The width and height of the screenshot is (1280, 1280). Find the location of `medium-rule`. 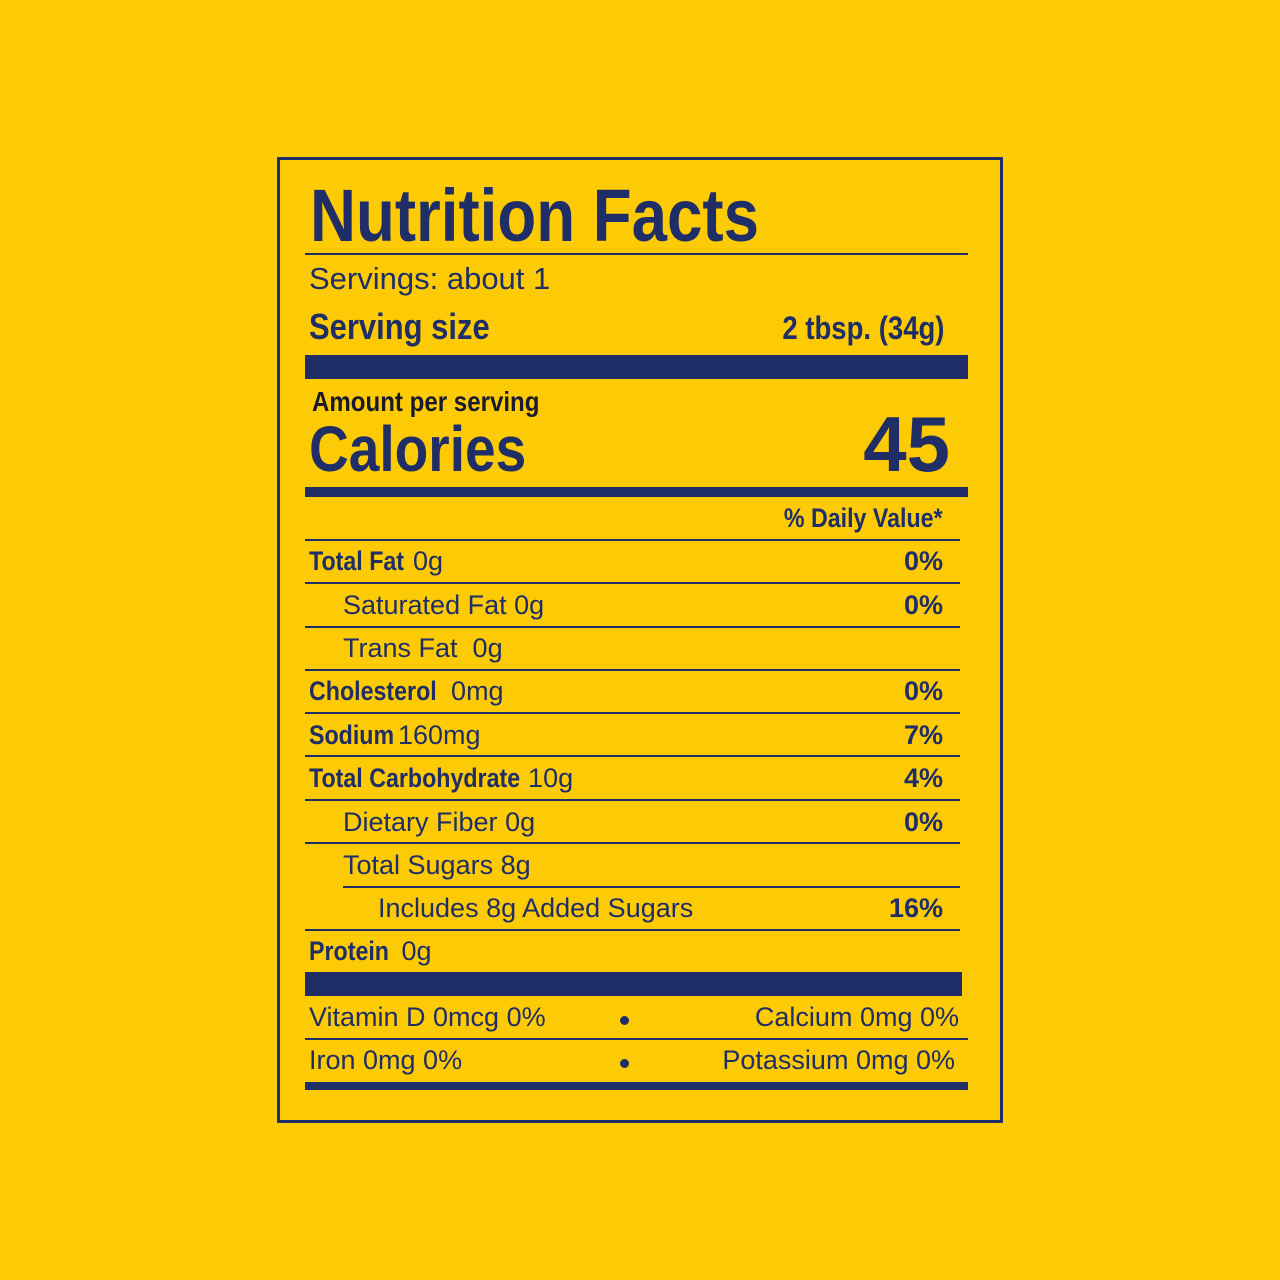

medium-rule is located at coordinates (636, 492).